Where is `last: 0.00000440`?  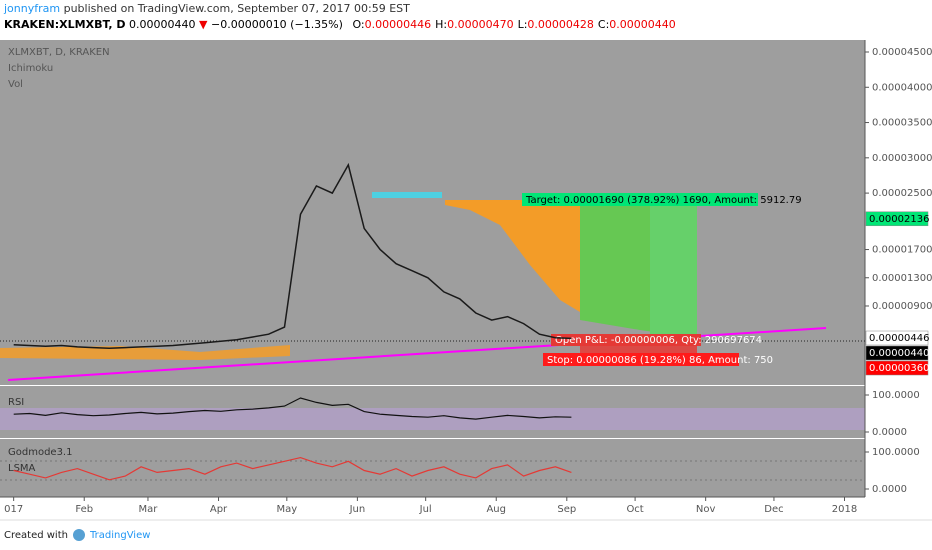
last: 0.00000440 is located at coordinates (162, 24).